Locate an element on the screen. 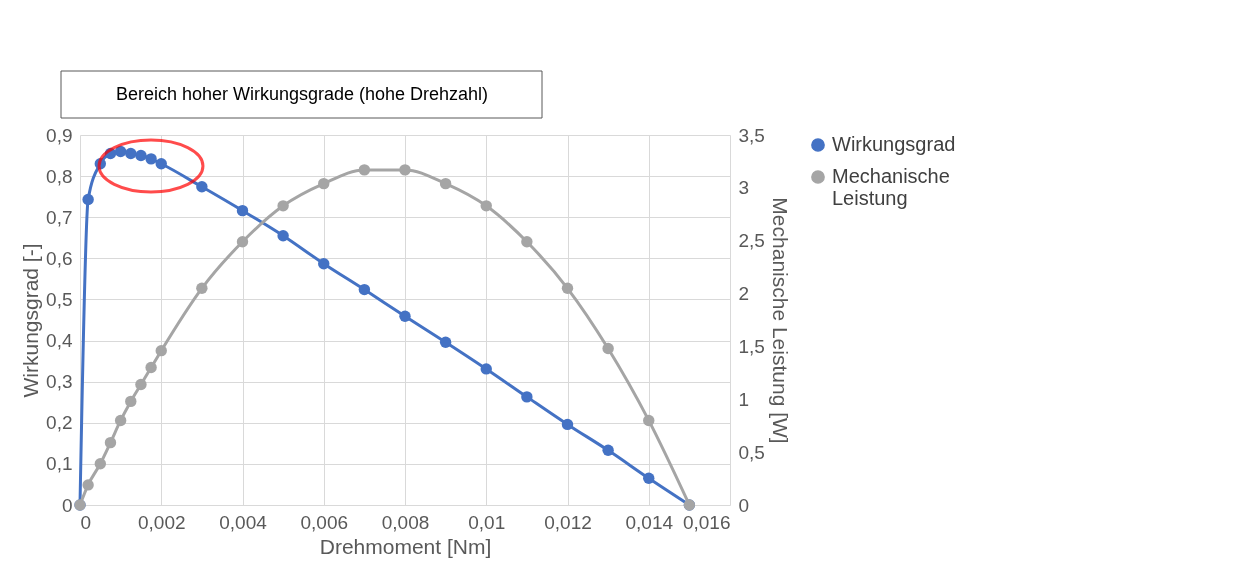  x-tick-label: 0,014 is located at coordinates (649, 522).